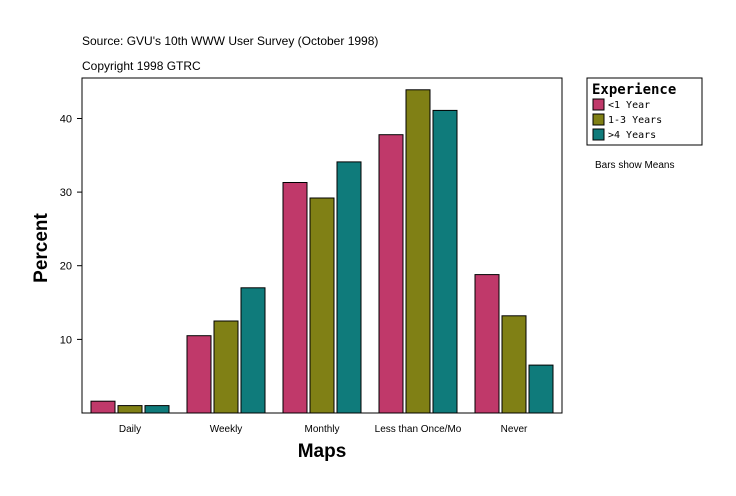 This screenshot has width=736, height=496. I want to click on legend-label-2: 1-3 Years, so click(635, 120).